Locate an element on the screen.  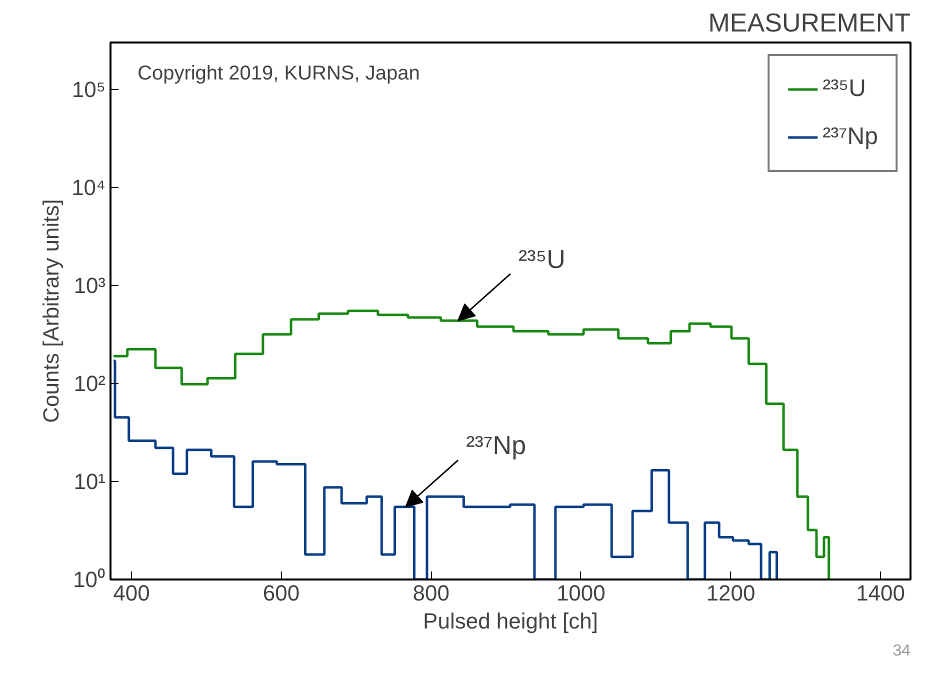
y-tick-label: 10⁰ is located at coordinates (89, 579).